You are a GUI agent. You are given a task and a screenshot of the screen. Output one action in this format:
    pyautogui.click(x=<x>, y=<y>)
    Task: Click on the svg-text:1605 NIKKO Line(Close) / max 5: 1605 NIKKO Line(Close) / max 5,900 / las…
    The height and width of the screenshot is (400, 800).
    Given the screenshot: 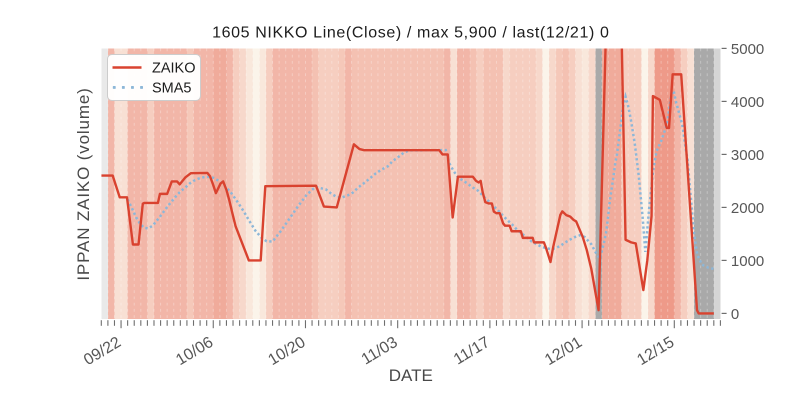 What is the action you would take?
    pyautogui.click(x=410, y=33)
    